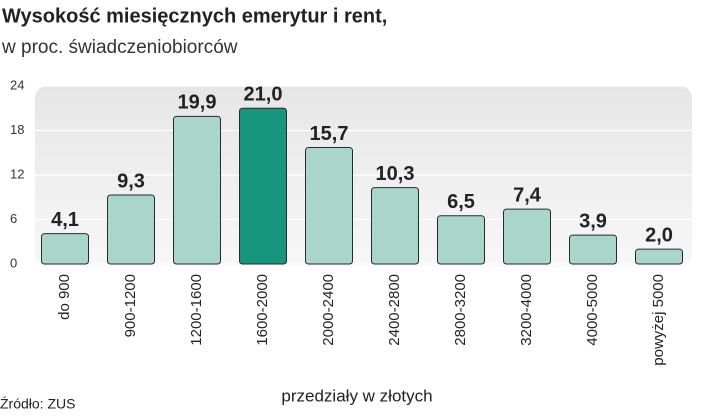 Image resolution: width=720 pixels, height=418 pixels. I want to click on x-tick-label: 3200-4000, so click(526, 310).